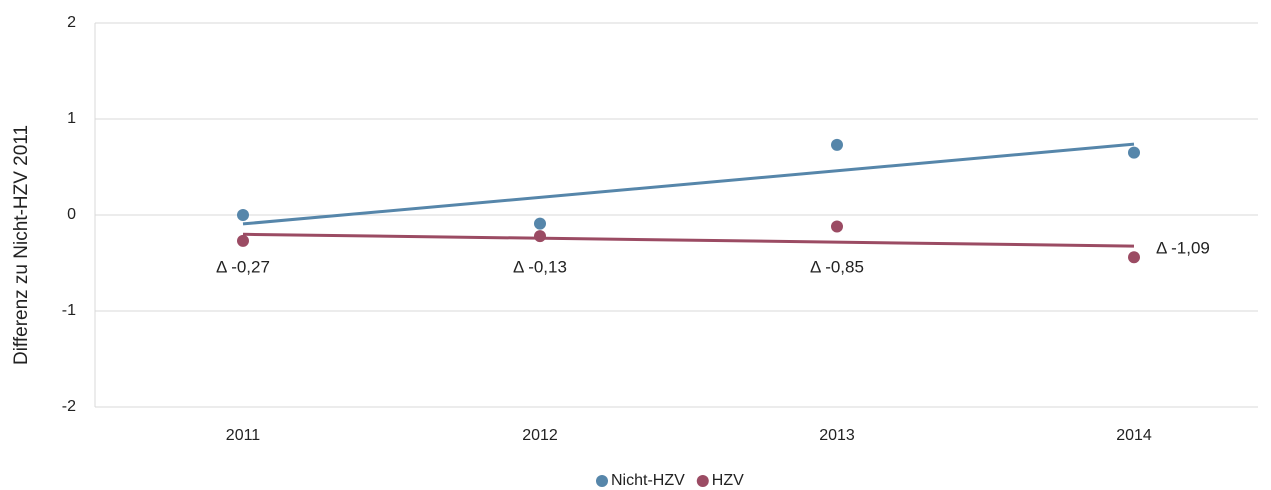  Describe the element at coordinates (71, 118) in the screenshot. I see `y-tick-label: 1` at that location.